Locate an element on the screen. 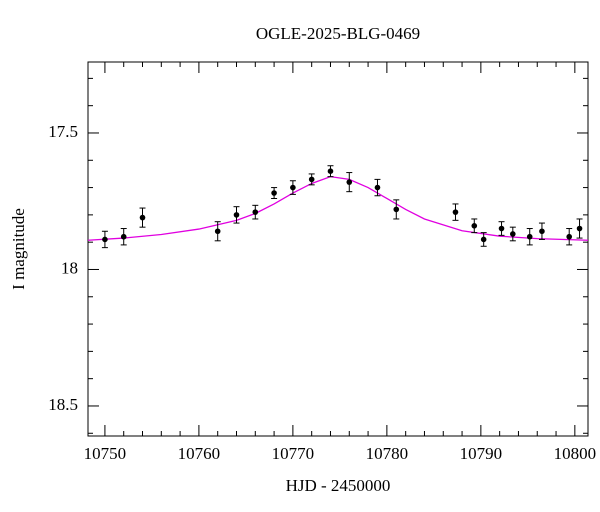  y-axis-label: I magnitude is located at coordinates (18, 249).